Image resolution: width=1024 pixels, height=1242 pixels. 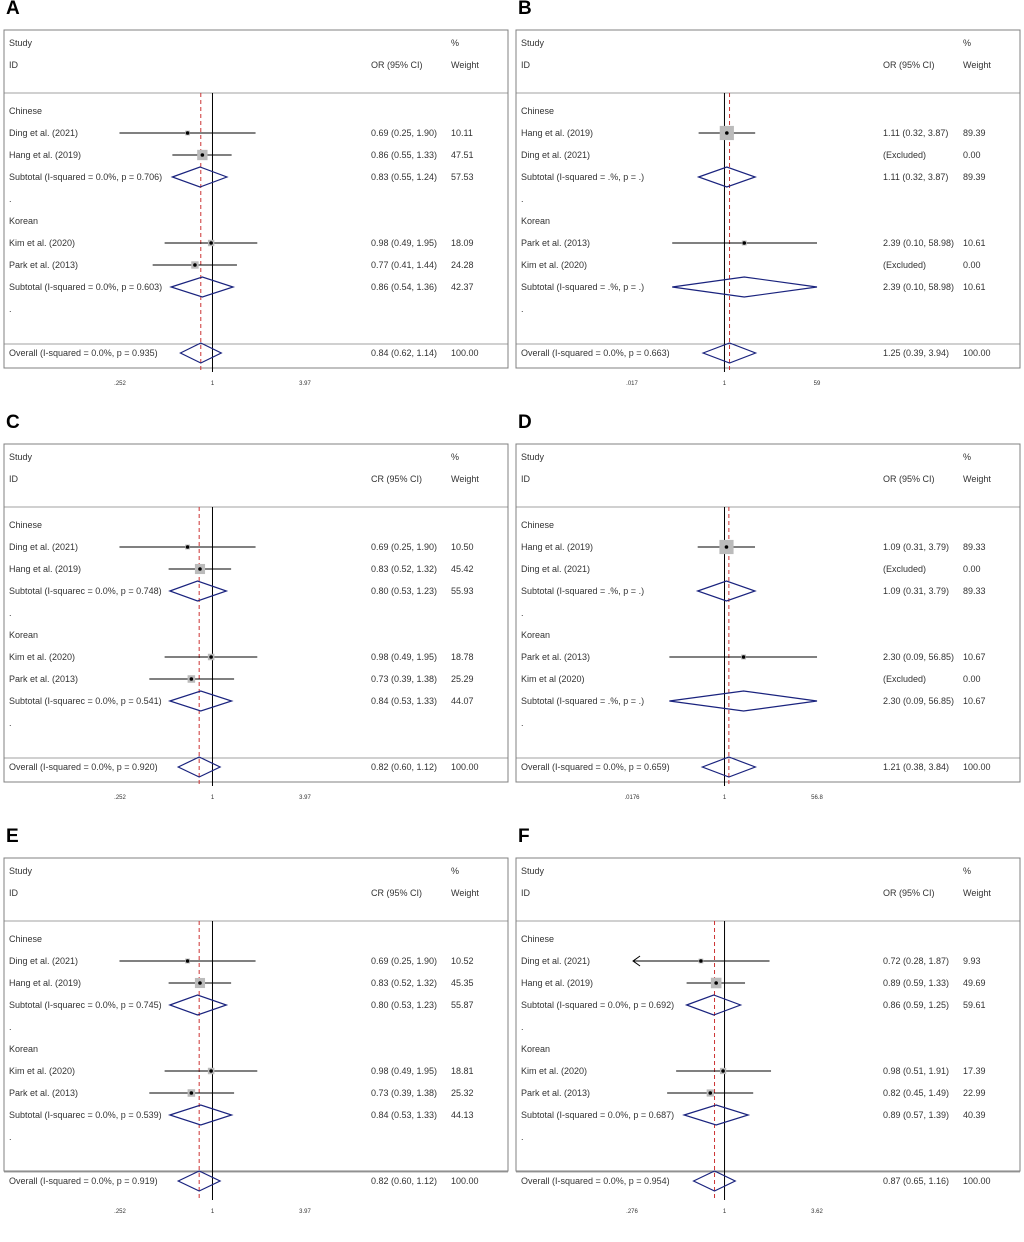 I want to click on effect-ci-text: 1.21 (0.38, 3.84), so click(x=916, y=767).